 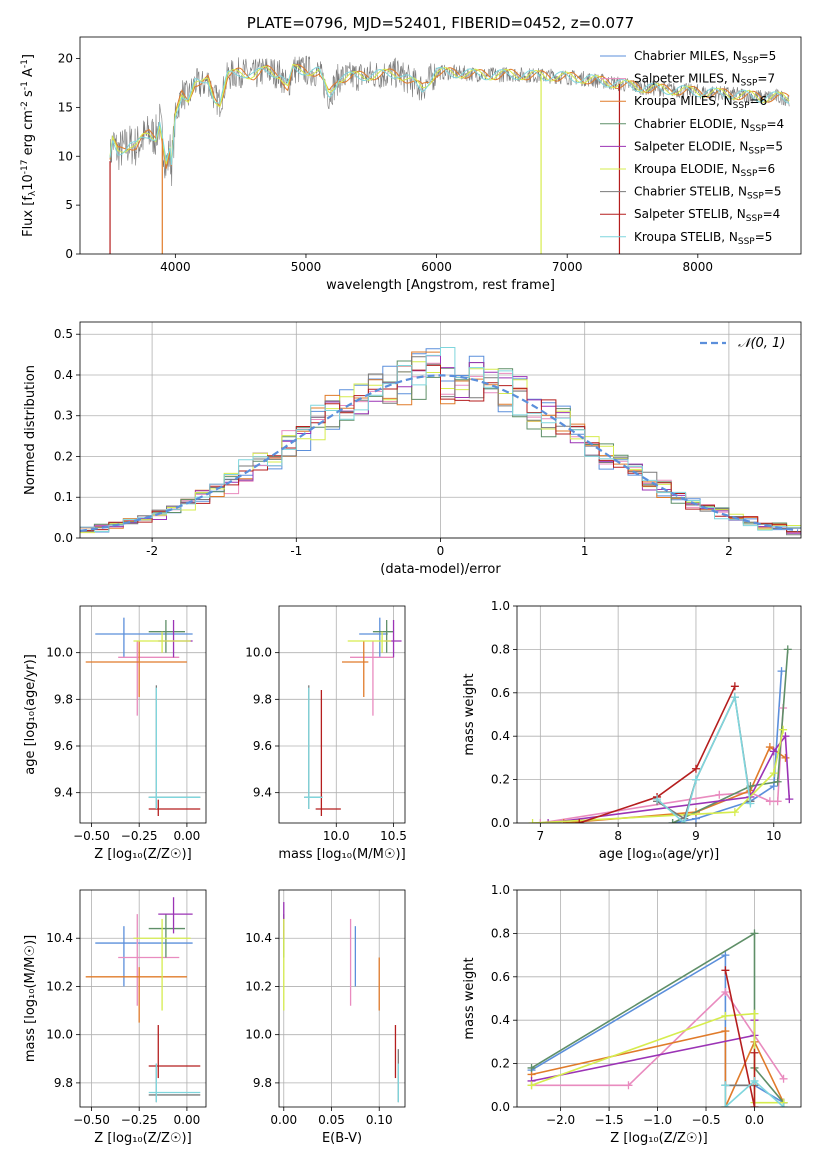 I want to click on series-marker-kroupa_miles, so click(x=769, y=747).